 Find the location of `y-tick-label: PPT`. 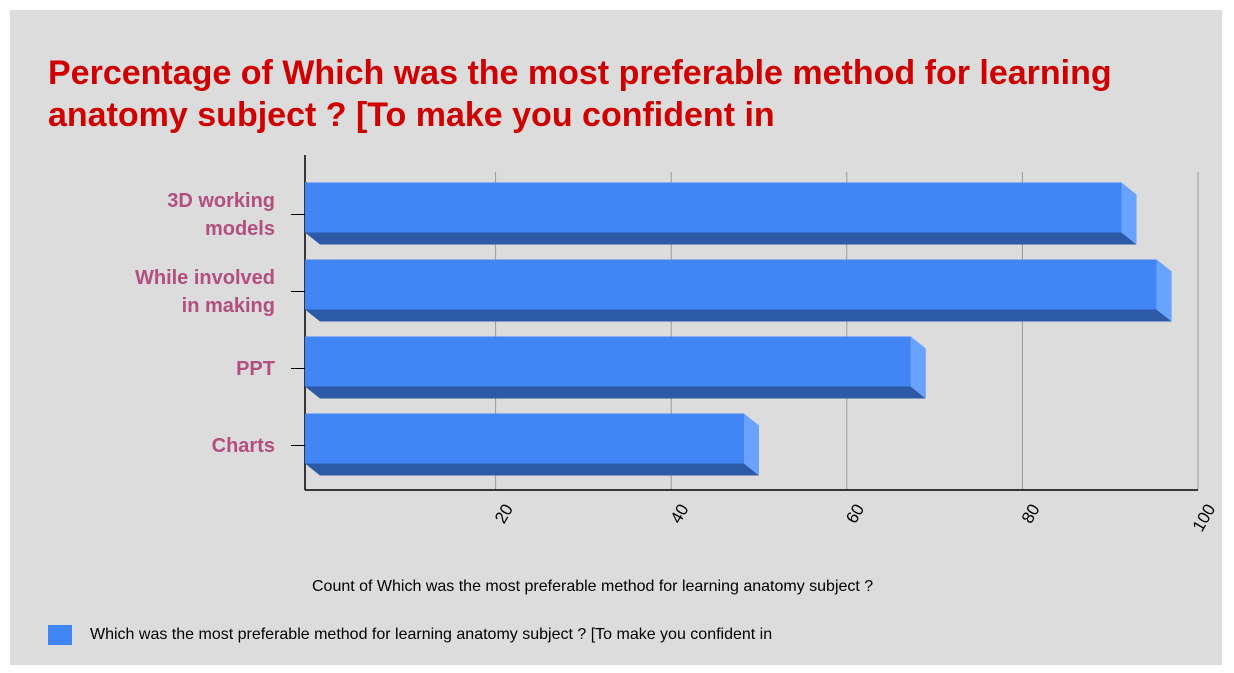

y-tick-label: PPT is located at coordinates (255, 368).